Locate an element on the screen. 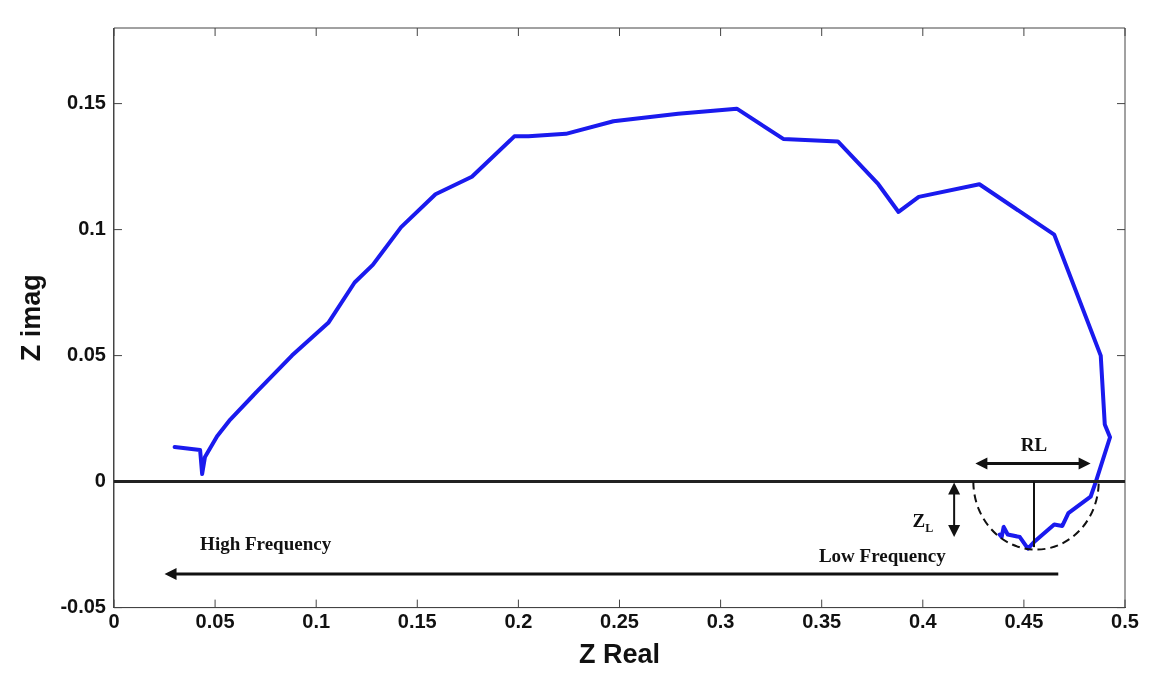 This screenshot has width=1161, height=688. x-tick-label: 0.25 is located at coordinates (619, 621).